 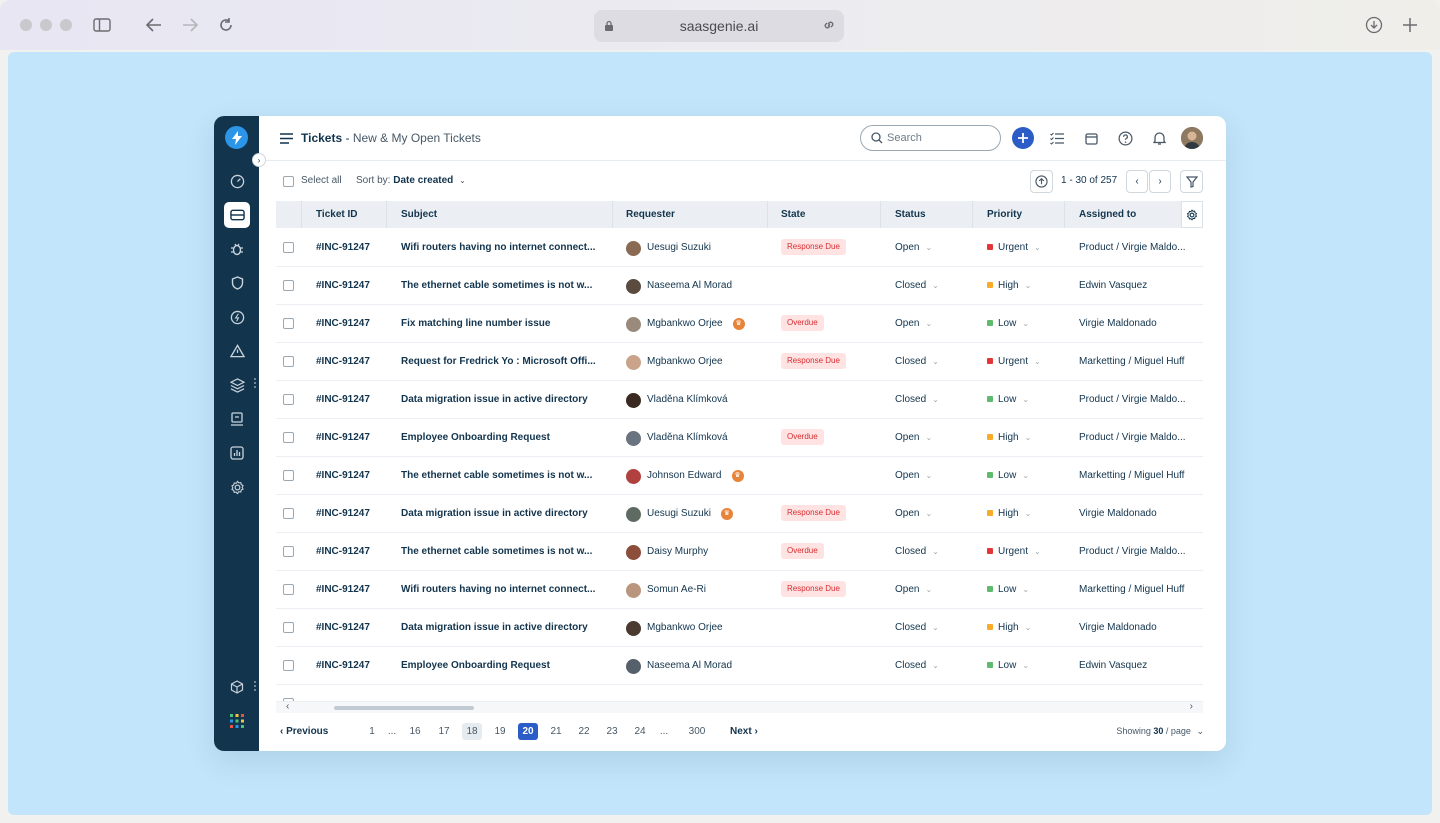 I want to click on priority-dropdown: Urgent ⌄, so click(x=1024, y=552).